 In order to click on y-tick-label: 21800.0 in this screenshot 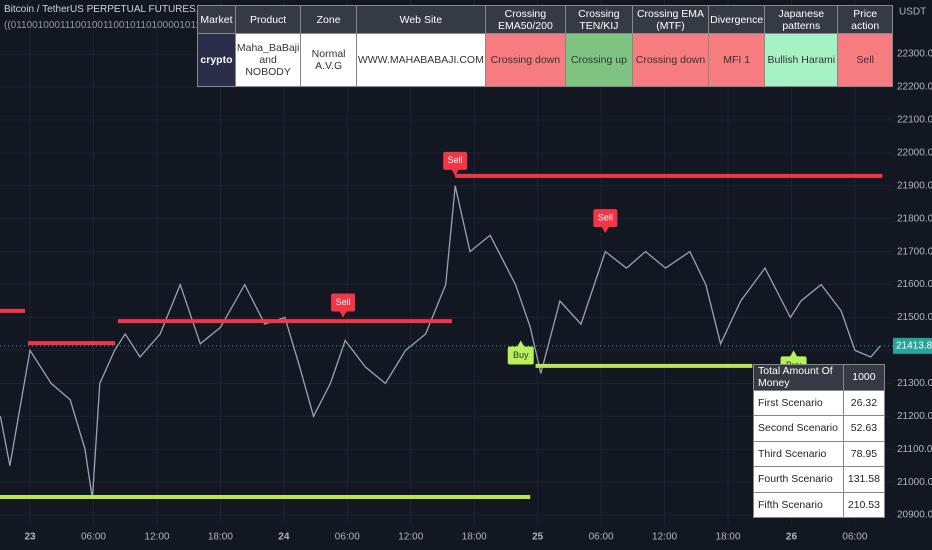, I will do `click(914, 218)`.